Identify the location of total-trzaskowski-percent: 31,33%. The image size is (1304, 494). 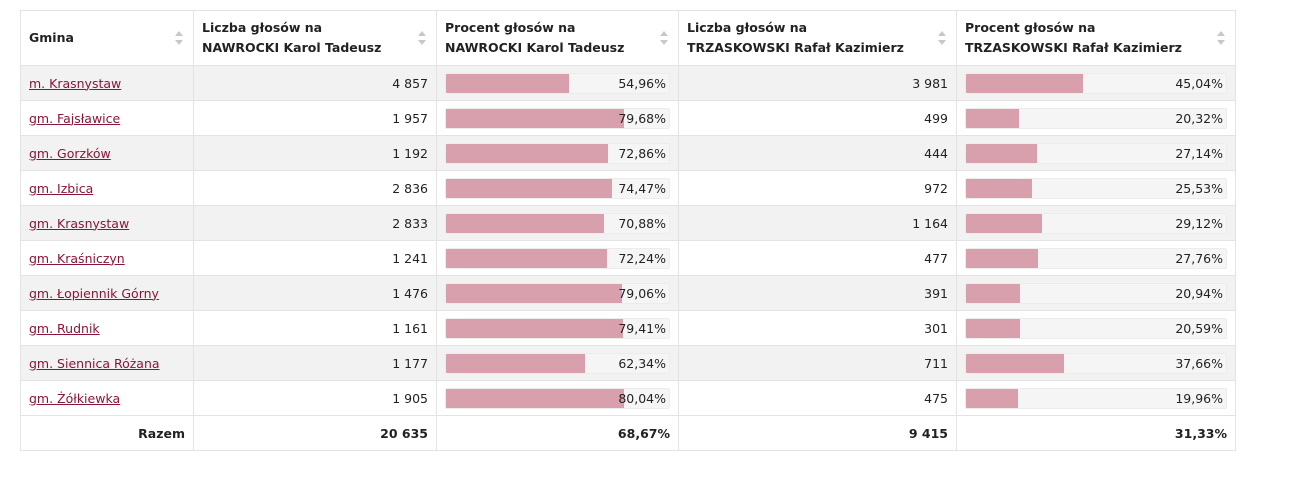
(1096, 433).